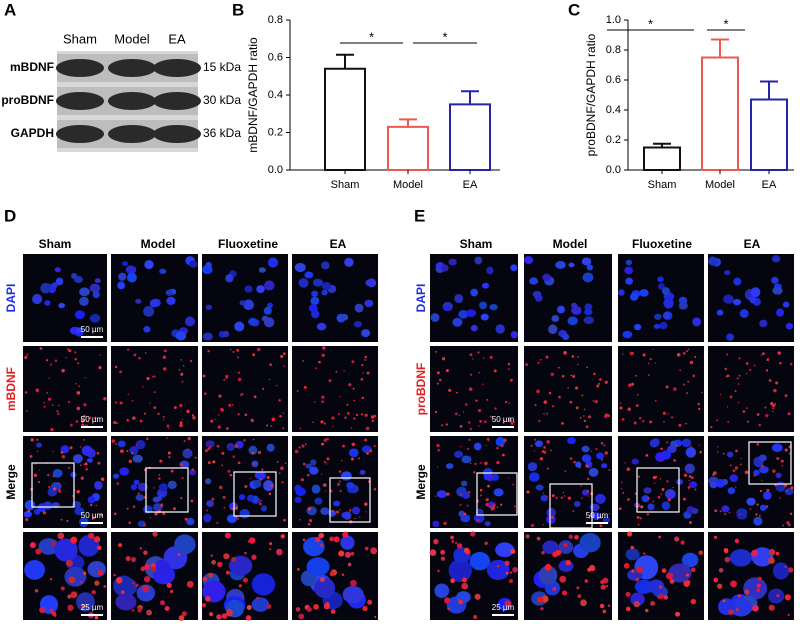  What do you see at coordinates (613, 140) in the screenshot?
I see `y-tick-label: 0.2` at bounding box center [613, 140].